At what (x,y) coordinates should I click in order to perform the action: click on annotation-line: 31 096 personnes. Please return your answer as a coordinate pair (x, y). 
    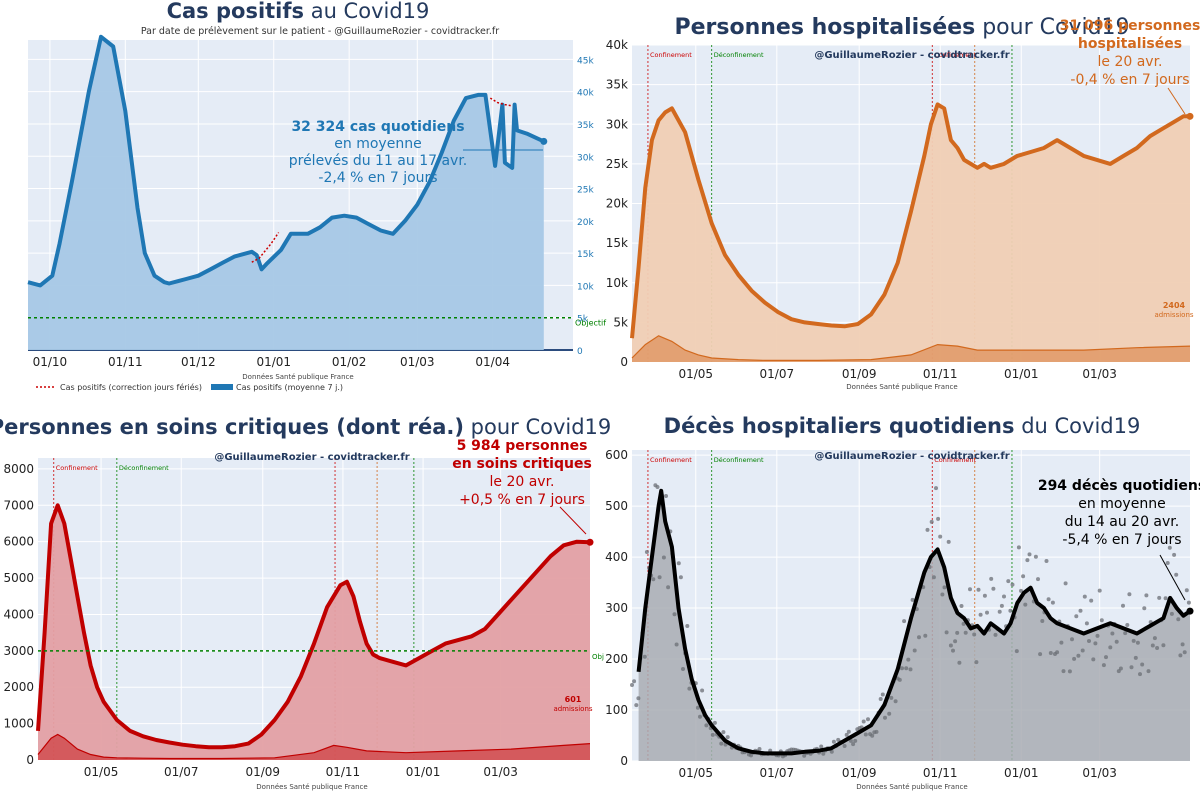
    Looking at the image, I should click on (1130, 26).